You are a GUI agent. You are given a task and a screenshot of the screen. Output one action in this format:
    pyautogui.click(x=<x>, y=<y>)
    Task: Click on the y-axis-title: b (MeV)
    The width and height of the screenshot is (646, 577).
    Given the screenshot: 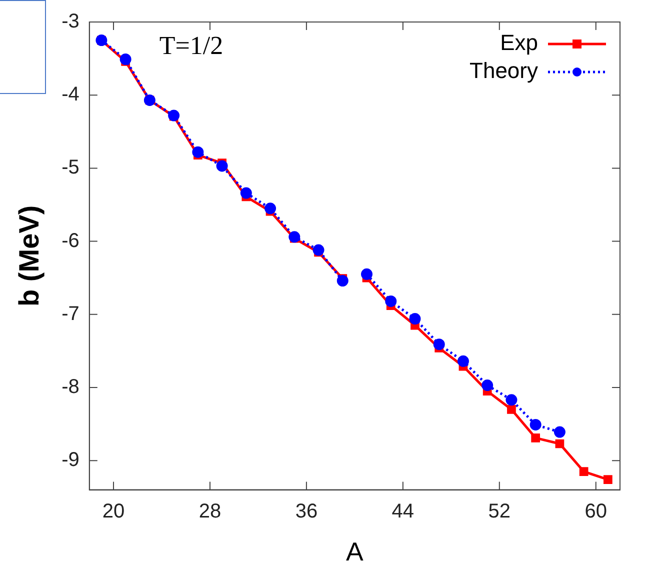 What is the action you would take?
    pyautogui.click(x=29, y=255)
    